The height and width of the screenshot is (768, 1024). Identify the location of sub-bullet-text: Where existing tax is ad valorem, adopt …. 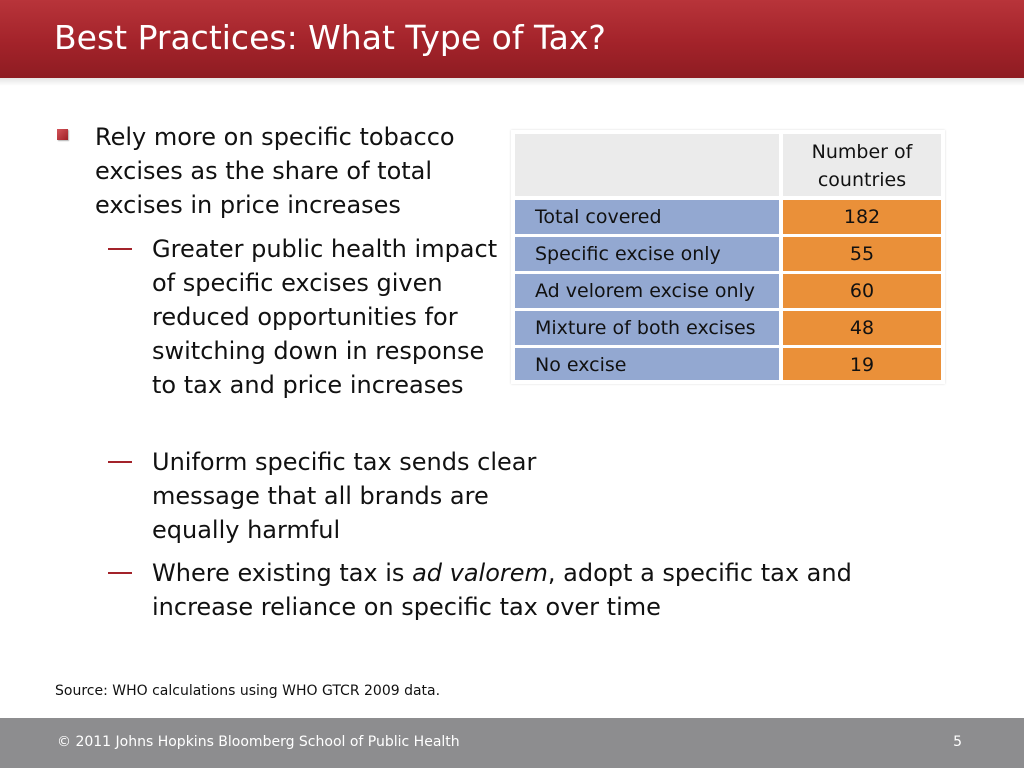
(532, 590).